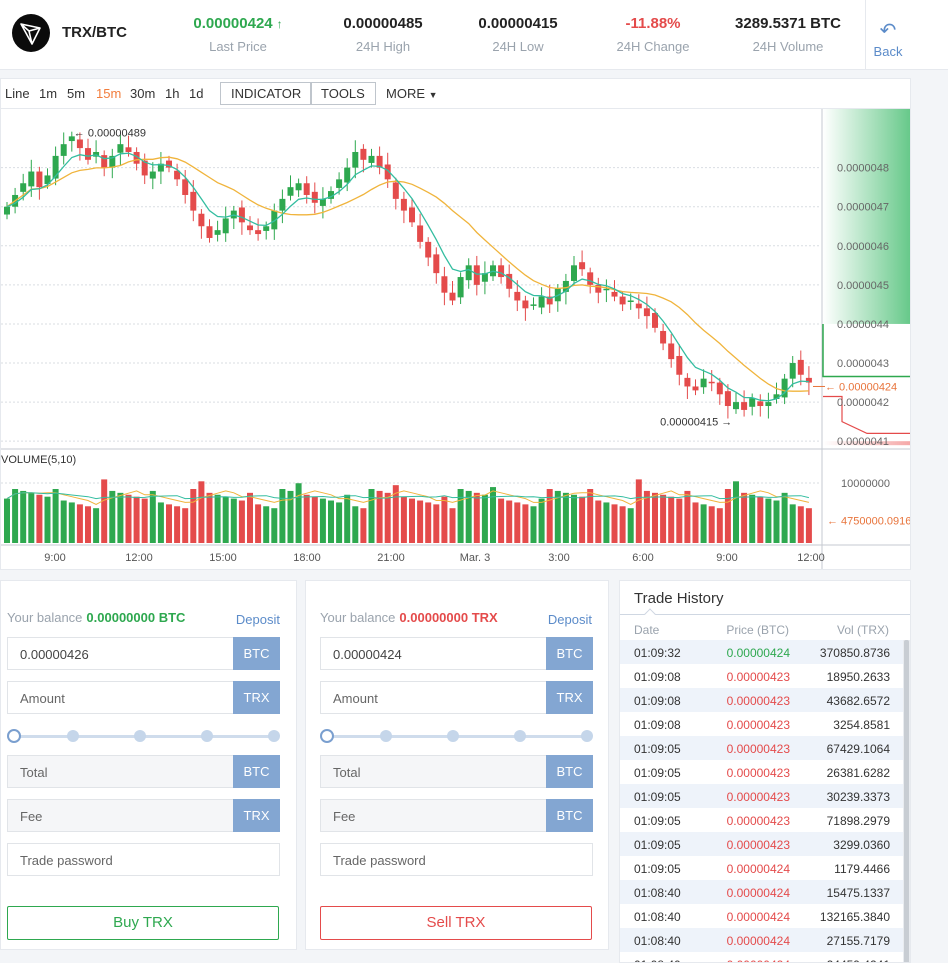  Describe the element at coordinates (887, 35) in the screenshot. I see `back-button: ↶ Back` at that location.